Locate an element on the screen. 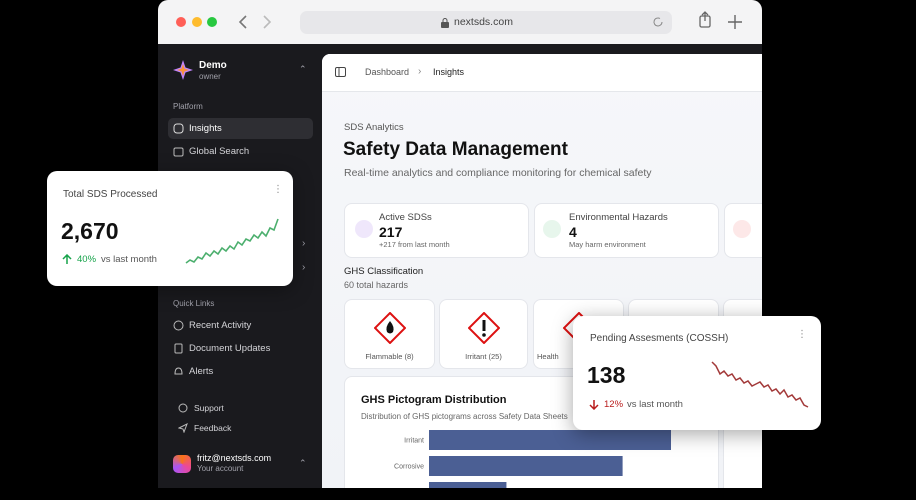 This screenshot has height=500, width=916. breadcrumb: Insights is located at coordinates (449, 72).